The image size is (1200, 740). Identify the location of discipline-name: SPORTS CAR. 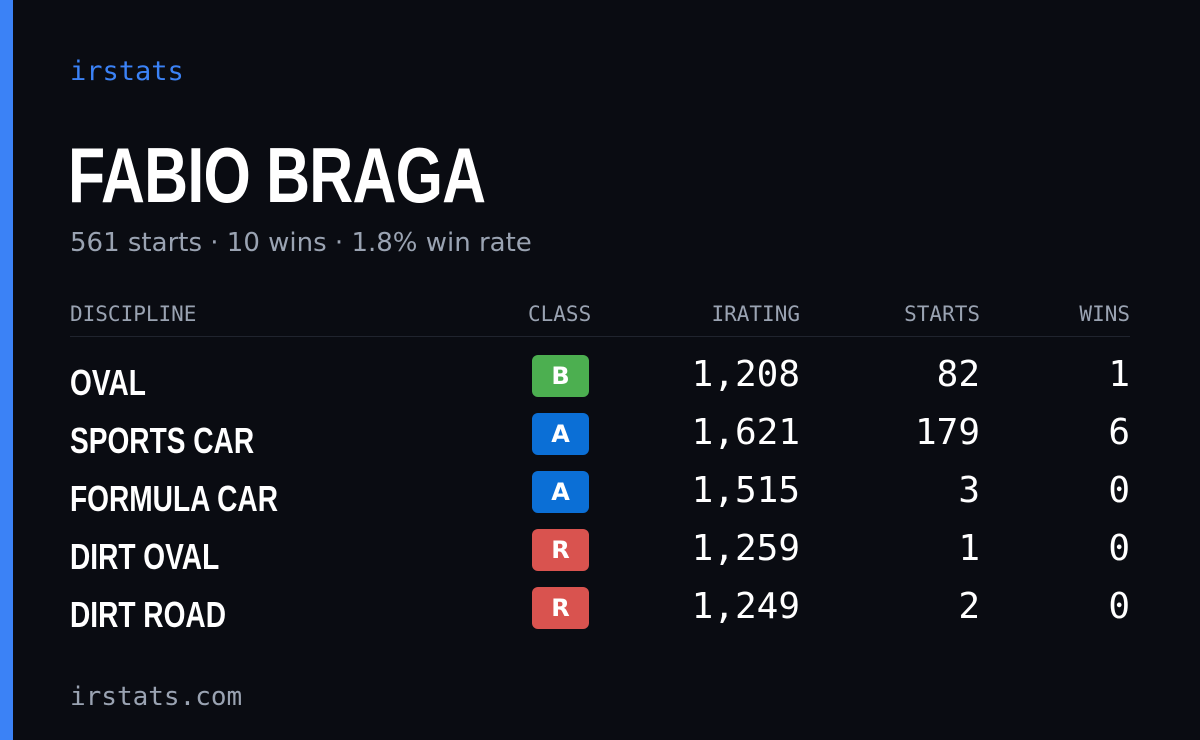
(162, 440).